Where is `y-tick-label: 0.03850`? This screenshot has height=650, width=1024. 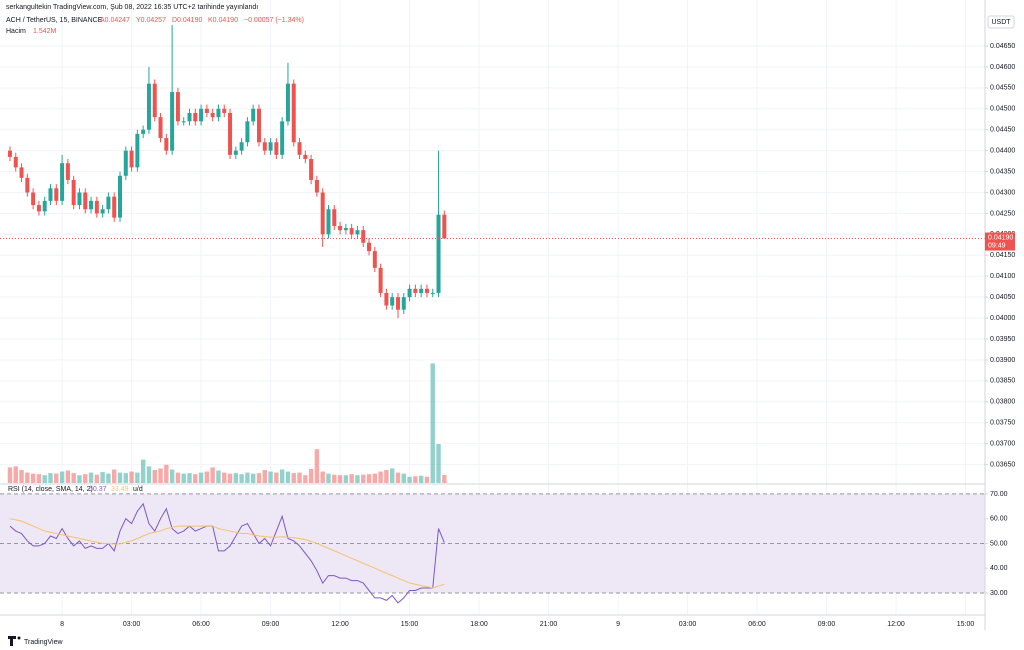 y-tick-label: 0.03850 is located at coordinates (1002, 381).